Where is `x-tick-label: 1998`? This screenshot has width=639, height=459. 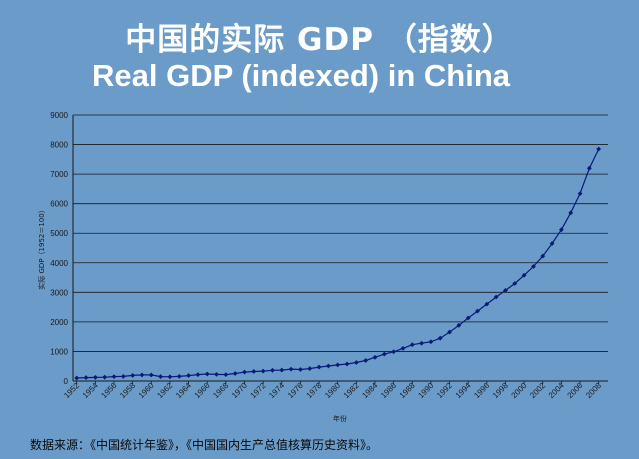 x-tick-label: 1998 is located at coordinates (500, 390).